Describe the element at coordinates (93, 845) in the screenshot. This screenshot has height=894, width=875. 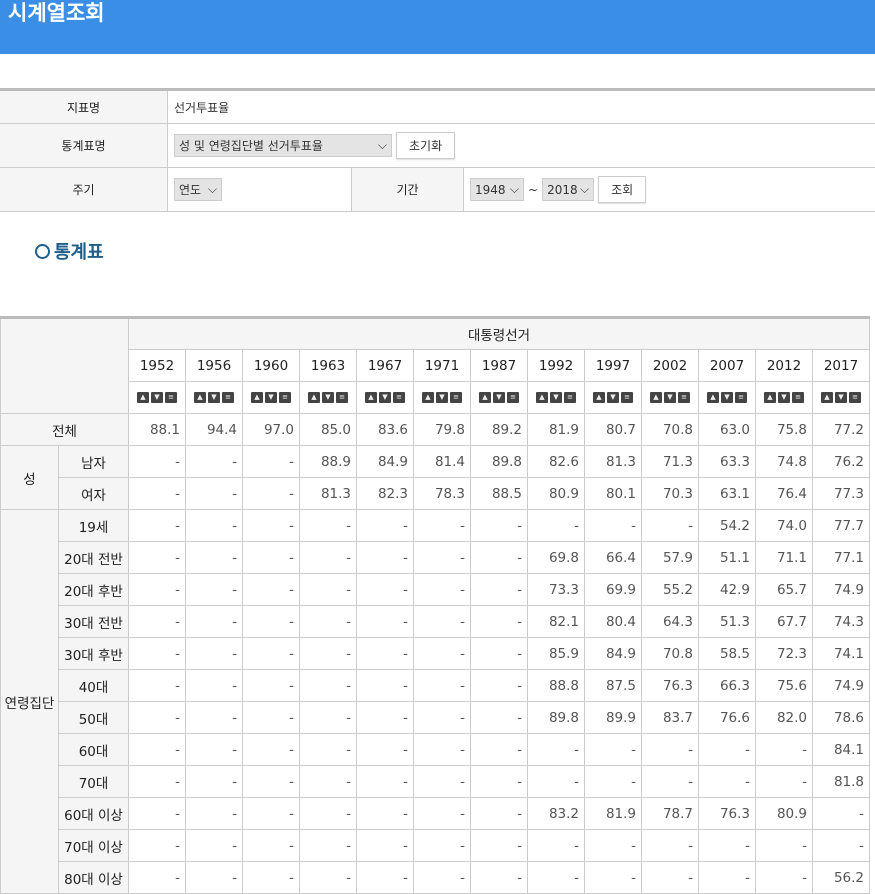
I see `row-label: 70대 이상` at that location.